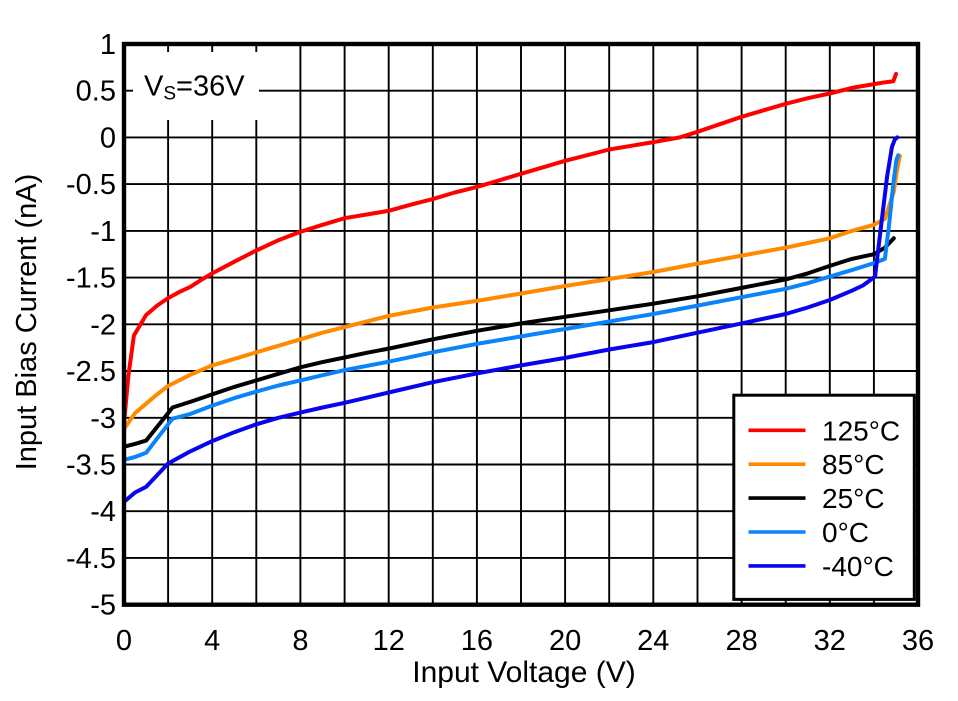  What do you see at coordinates (91, 185) in the screenshot?
I see `svg-text: -0.5` at bounding box center [91, 185].